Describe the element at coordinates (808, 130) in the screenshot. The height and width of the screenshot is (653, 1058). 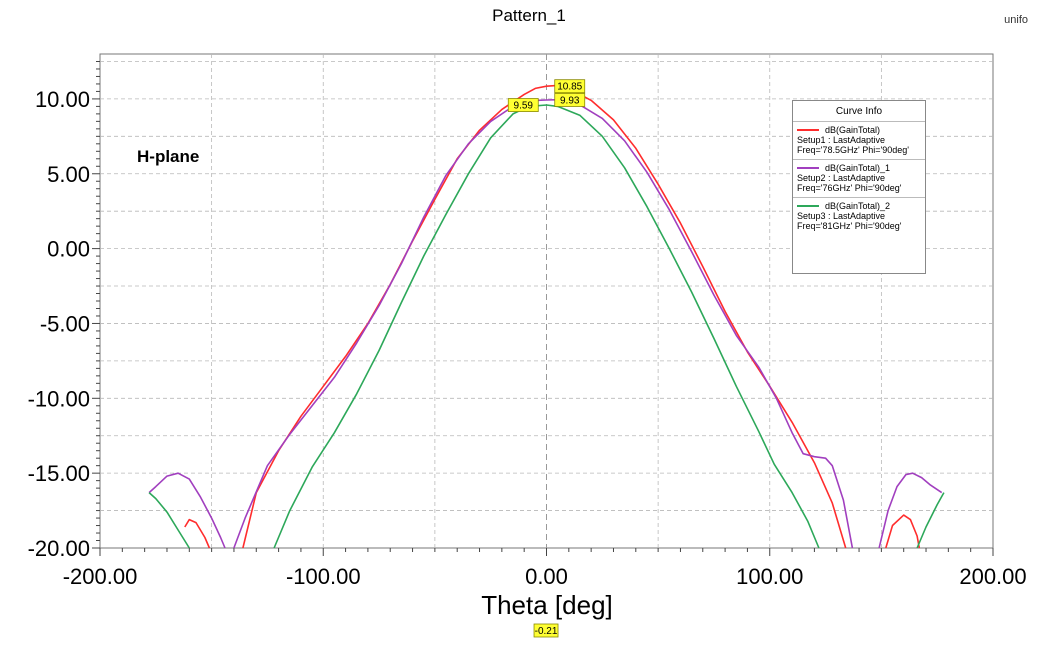
I see `legend-swatch-red` at that location.